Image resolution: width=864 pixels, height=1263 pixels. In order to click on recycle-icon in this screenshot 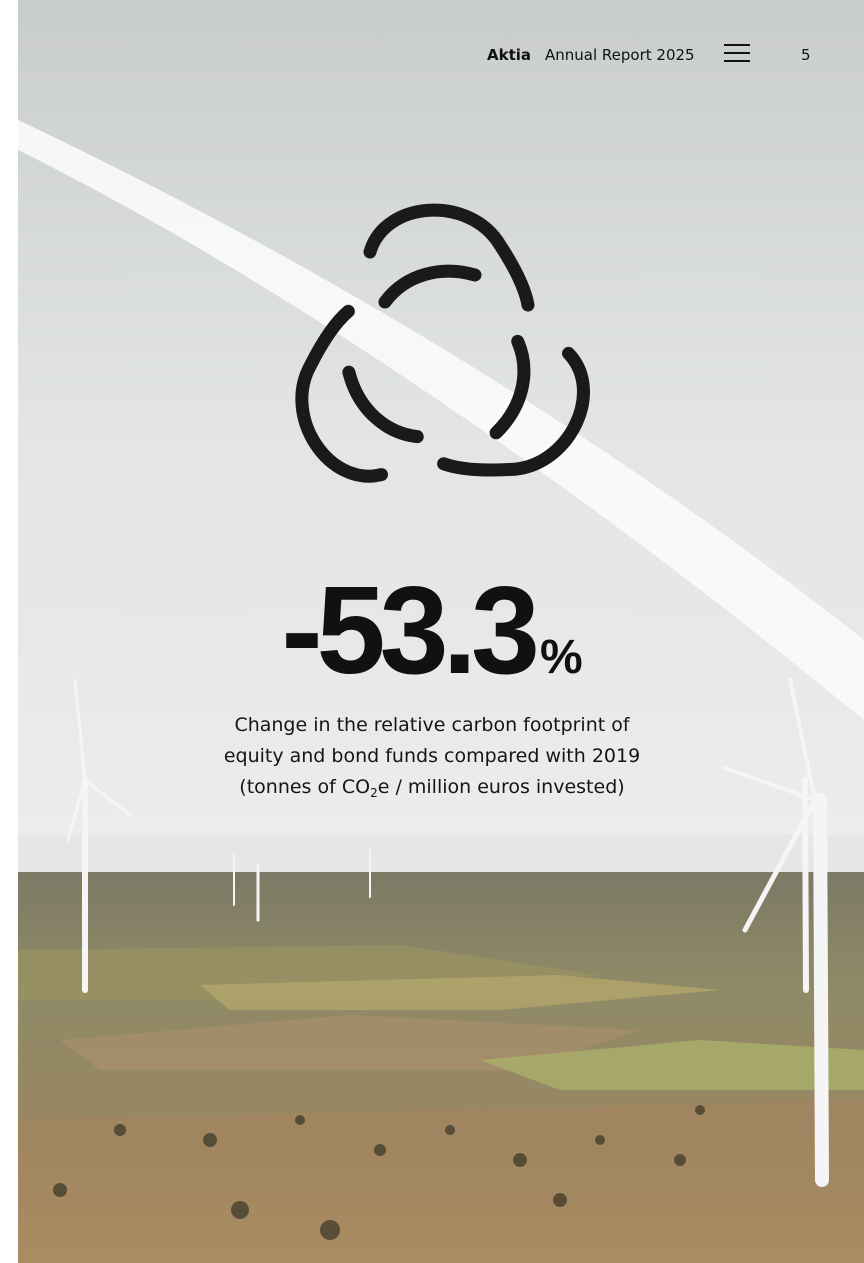, I will do `click(442, 343)`.